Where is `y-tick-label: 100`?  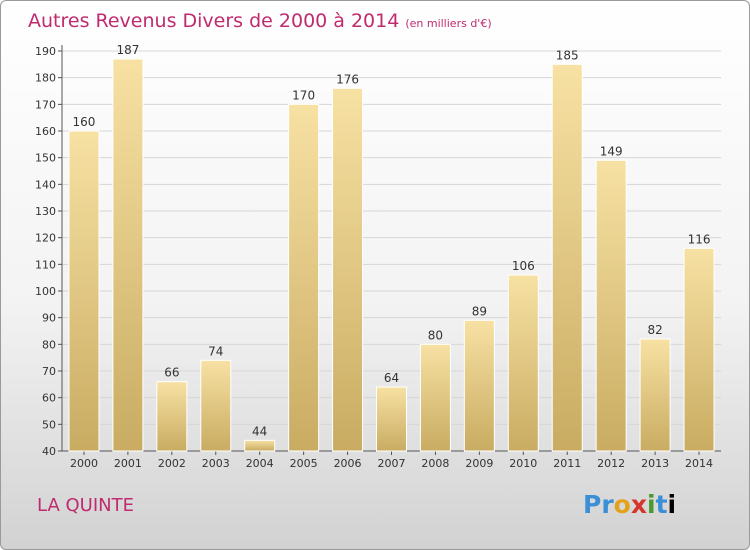 y-tick-label: 100 is located at coordinates (45, 291).